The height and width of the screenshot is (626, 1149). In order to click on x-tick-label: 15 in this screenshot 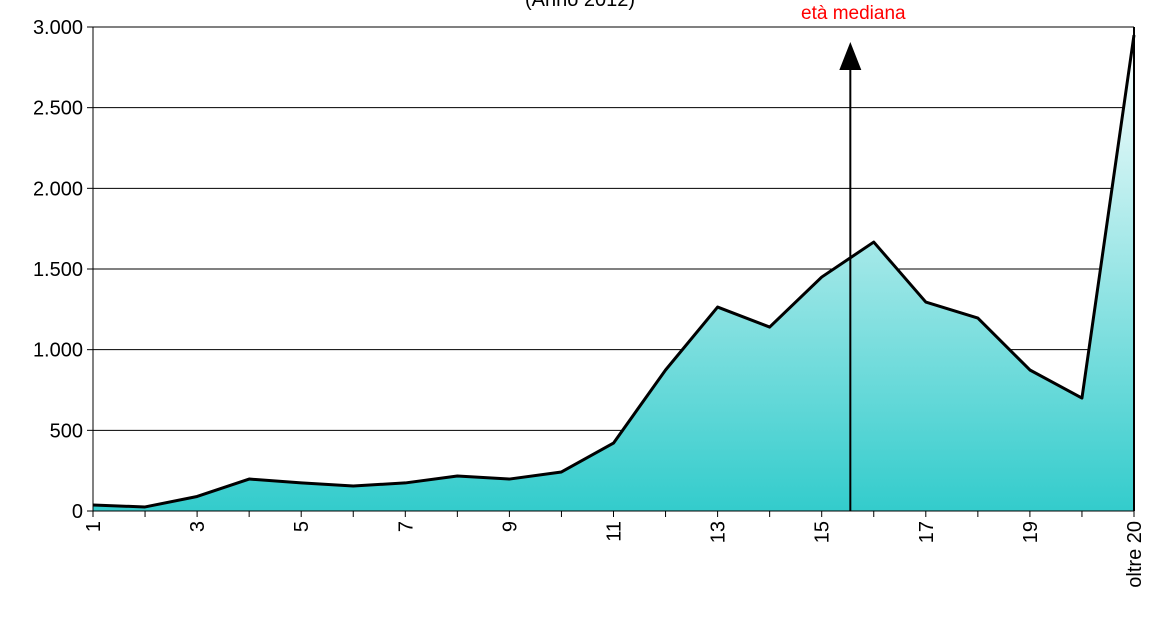, I will do `click(823, 532)`.